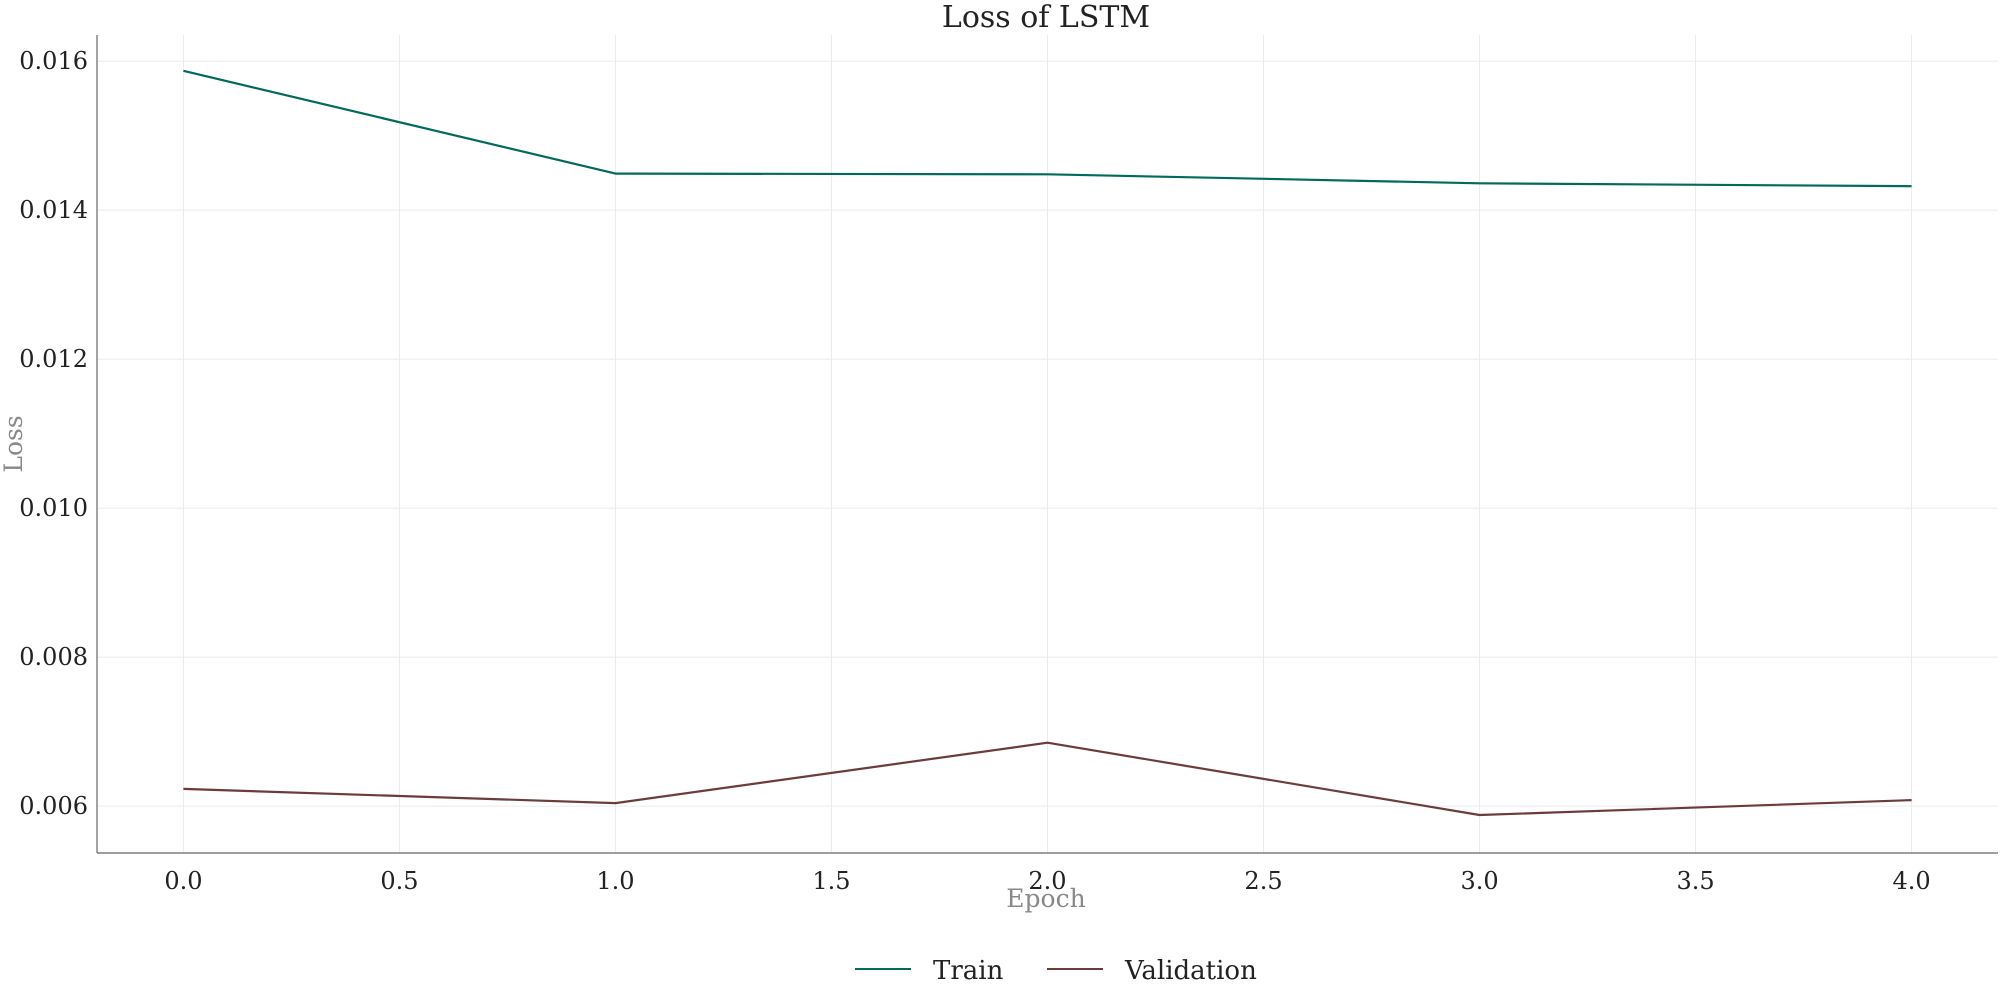 This screenshot has height=1000, width=2000. What do you see at coordinates (1190, 971) in the screenshot?
I see `legend-label-validation: Validation` at bounding box center [1190, 971].